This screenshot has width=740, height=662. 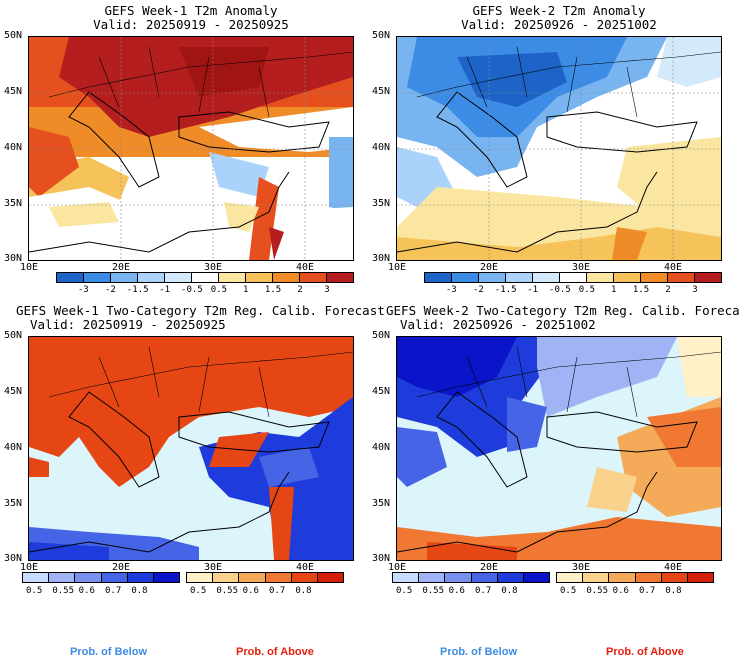 I want to click on above-colorbar-week1, so click(x=265, y=577).